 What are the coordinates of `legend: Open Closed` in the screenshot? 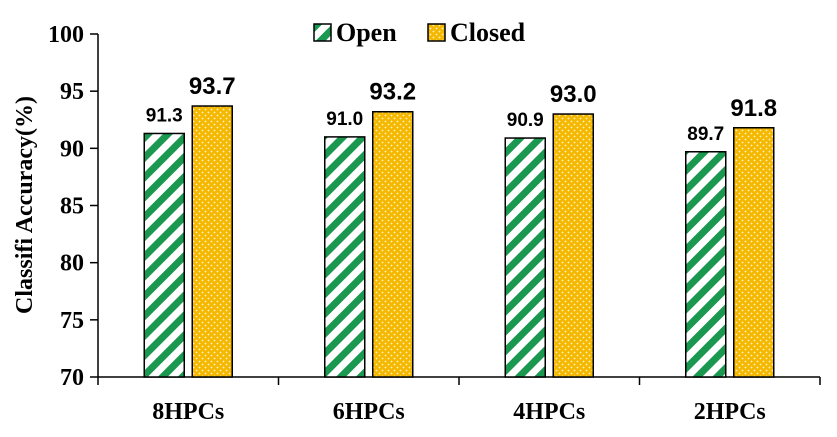 It's located at (419, 32).